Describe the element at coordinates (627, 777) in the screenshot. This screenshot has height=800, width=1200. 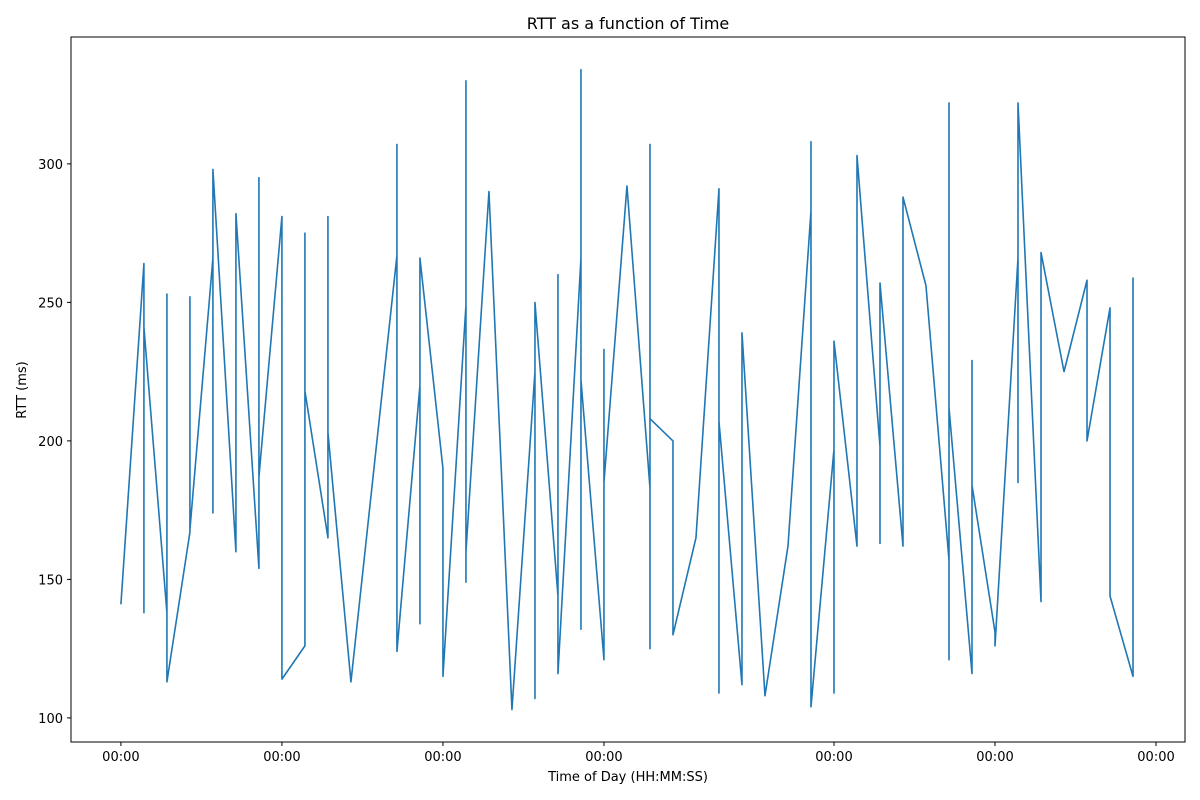
I see `x-axis-label: Time of Day (HH:MM:SS)` at that location.